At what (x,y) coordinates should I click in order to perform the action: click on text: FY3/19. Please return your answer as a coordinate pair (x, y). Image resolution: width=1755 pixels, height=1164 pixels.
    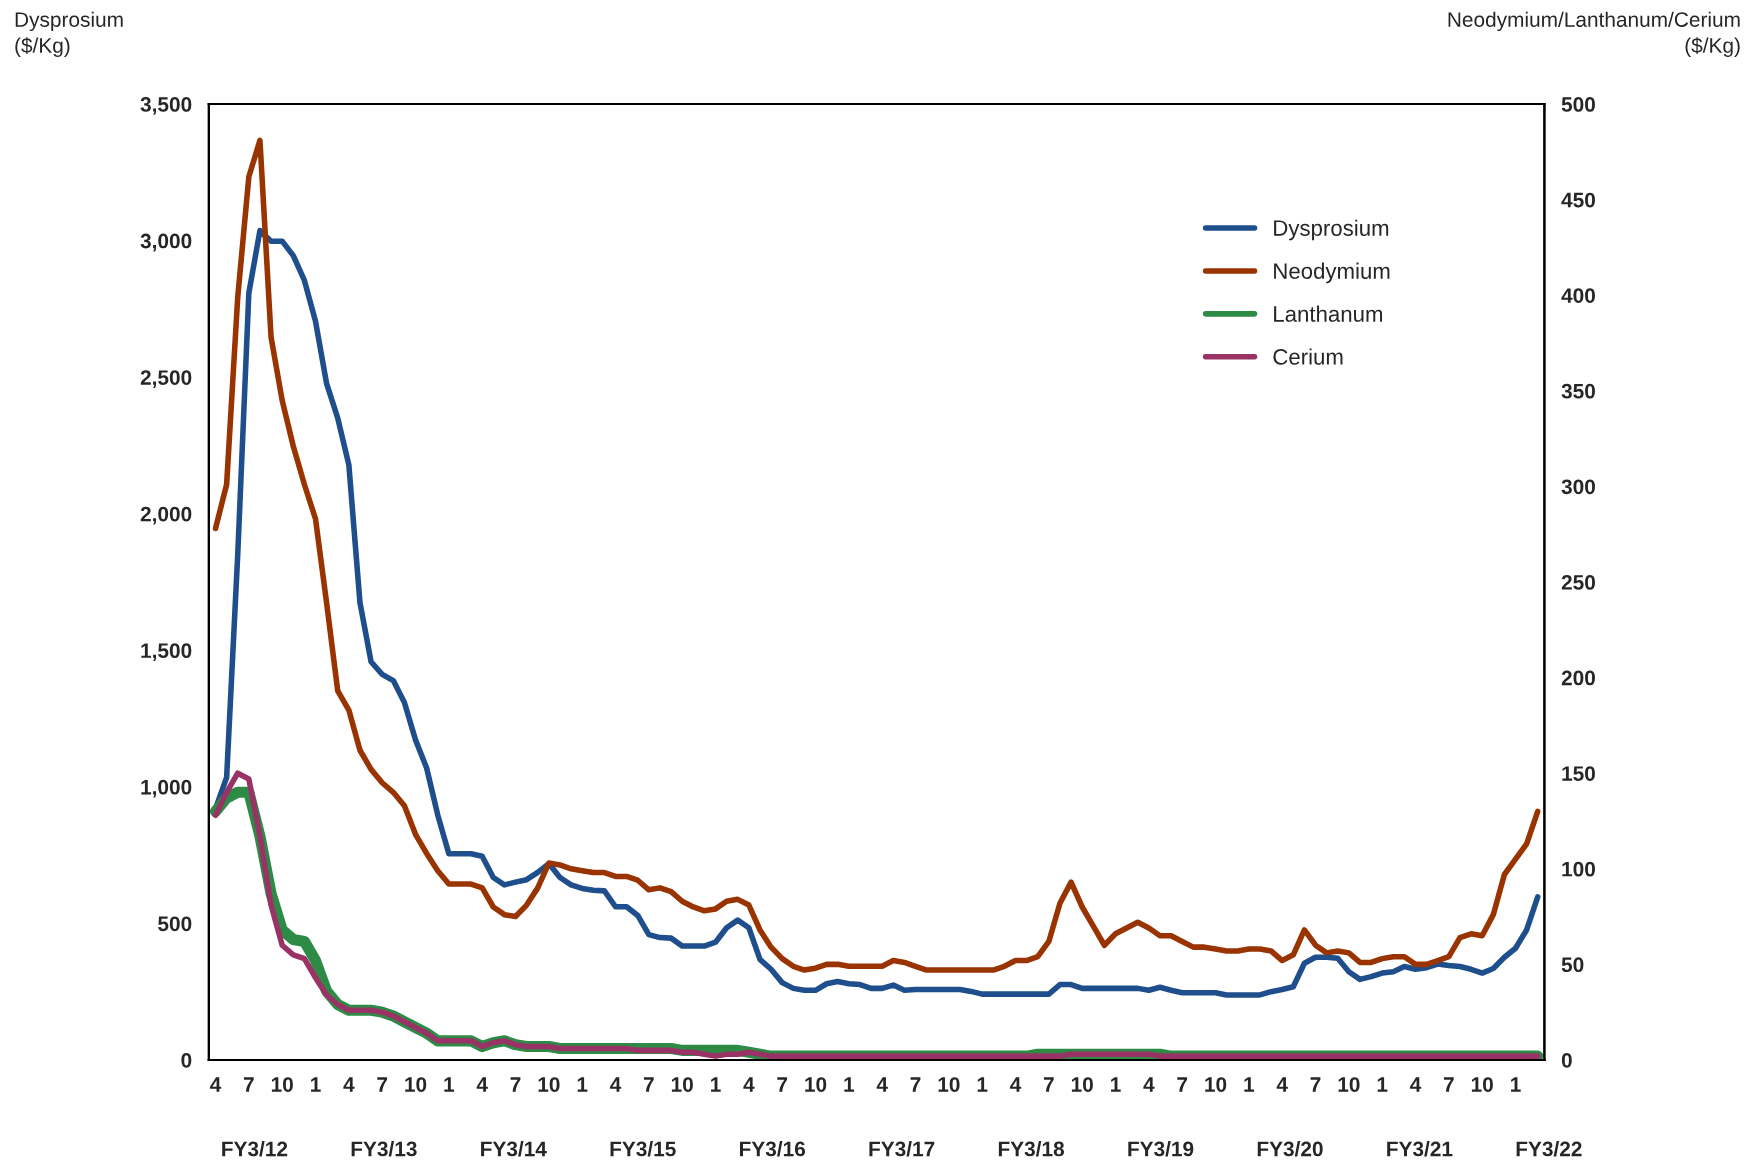
    Looking at the image, I should click on (1161, 1149).